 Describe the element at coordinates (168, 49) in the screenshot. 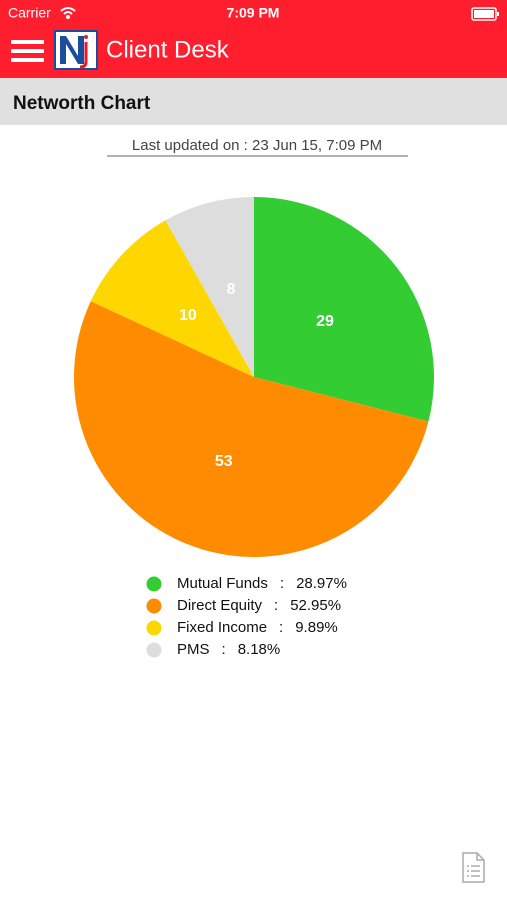

I see `app-title: Client Desk` at that location.